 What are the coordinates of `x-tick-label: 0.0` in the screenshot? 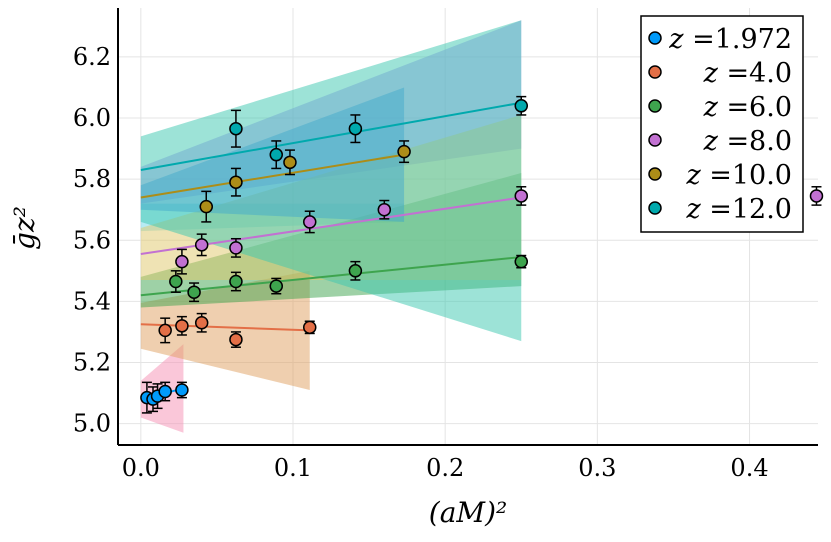 It's located at (141, 468).